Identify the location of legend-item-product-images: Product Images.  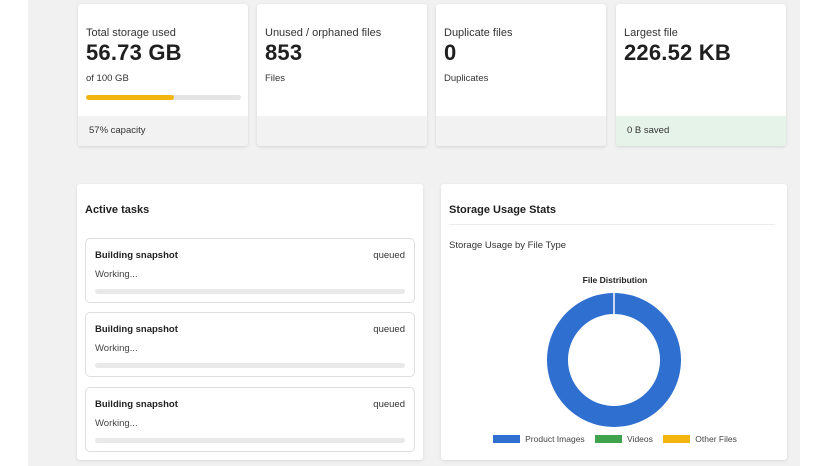
(539, 439).